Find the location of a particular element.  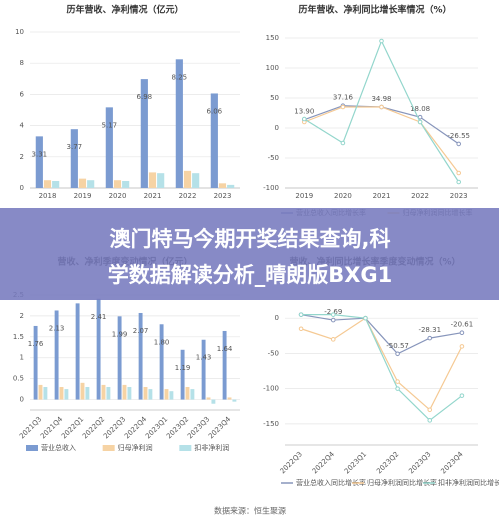

data-label: 13.90 is located at coordinates (304, 112).